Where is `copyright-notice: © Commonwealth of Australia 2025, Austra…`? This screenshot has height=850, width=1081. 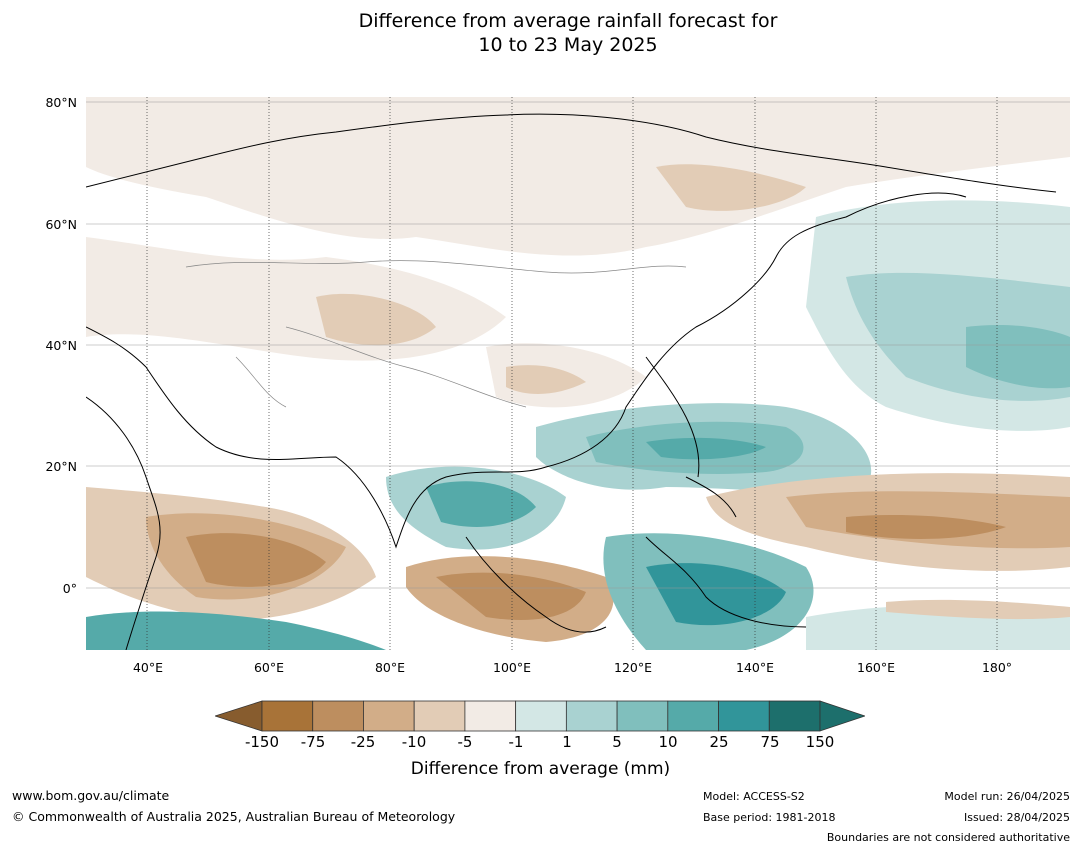 copyright-notice: © Commonwealth of Australia 2025, Austra… is located at coordinates (234, 816).